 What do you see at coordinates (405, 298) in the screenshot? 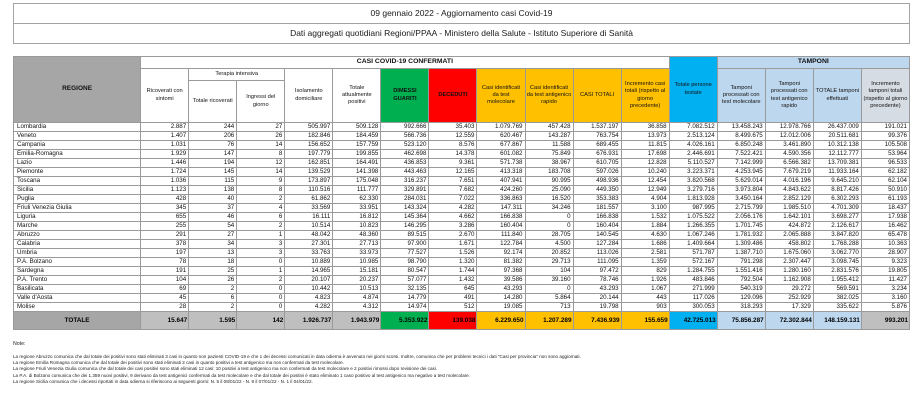
I see `value-cell: 14.779` at bounding box center [405, 298].